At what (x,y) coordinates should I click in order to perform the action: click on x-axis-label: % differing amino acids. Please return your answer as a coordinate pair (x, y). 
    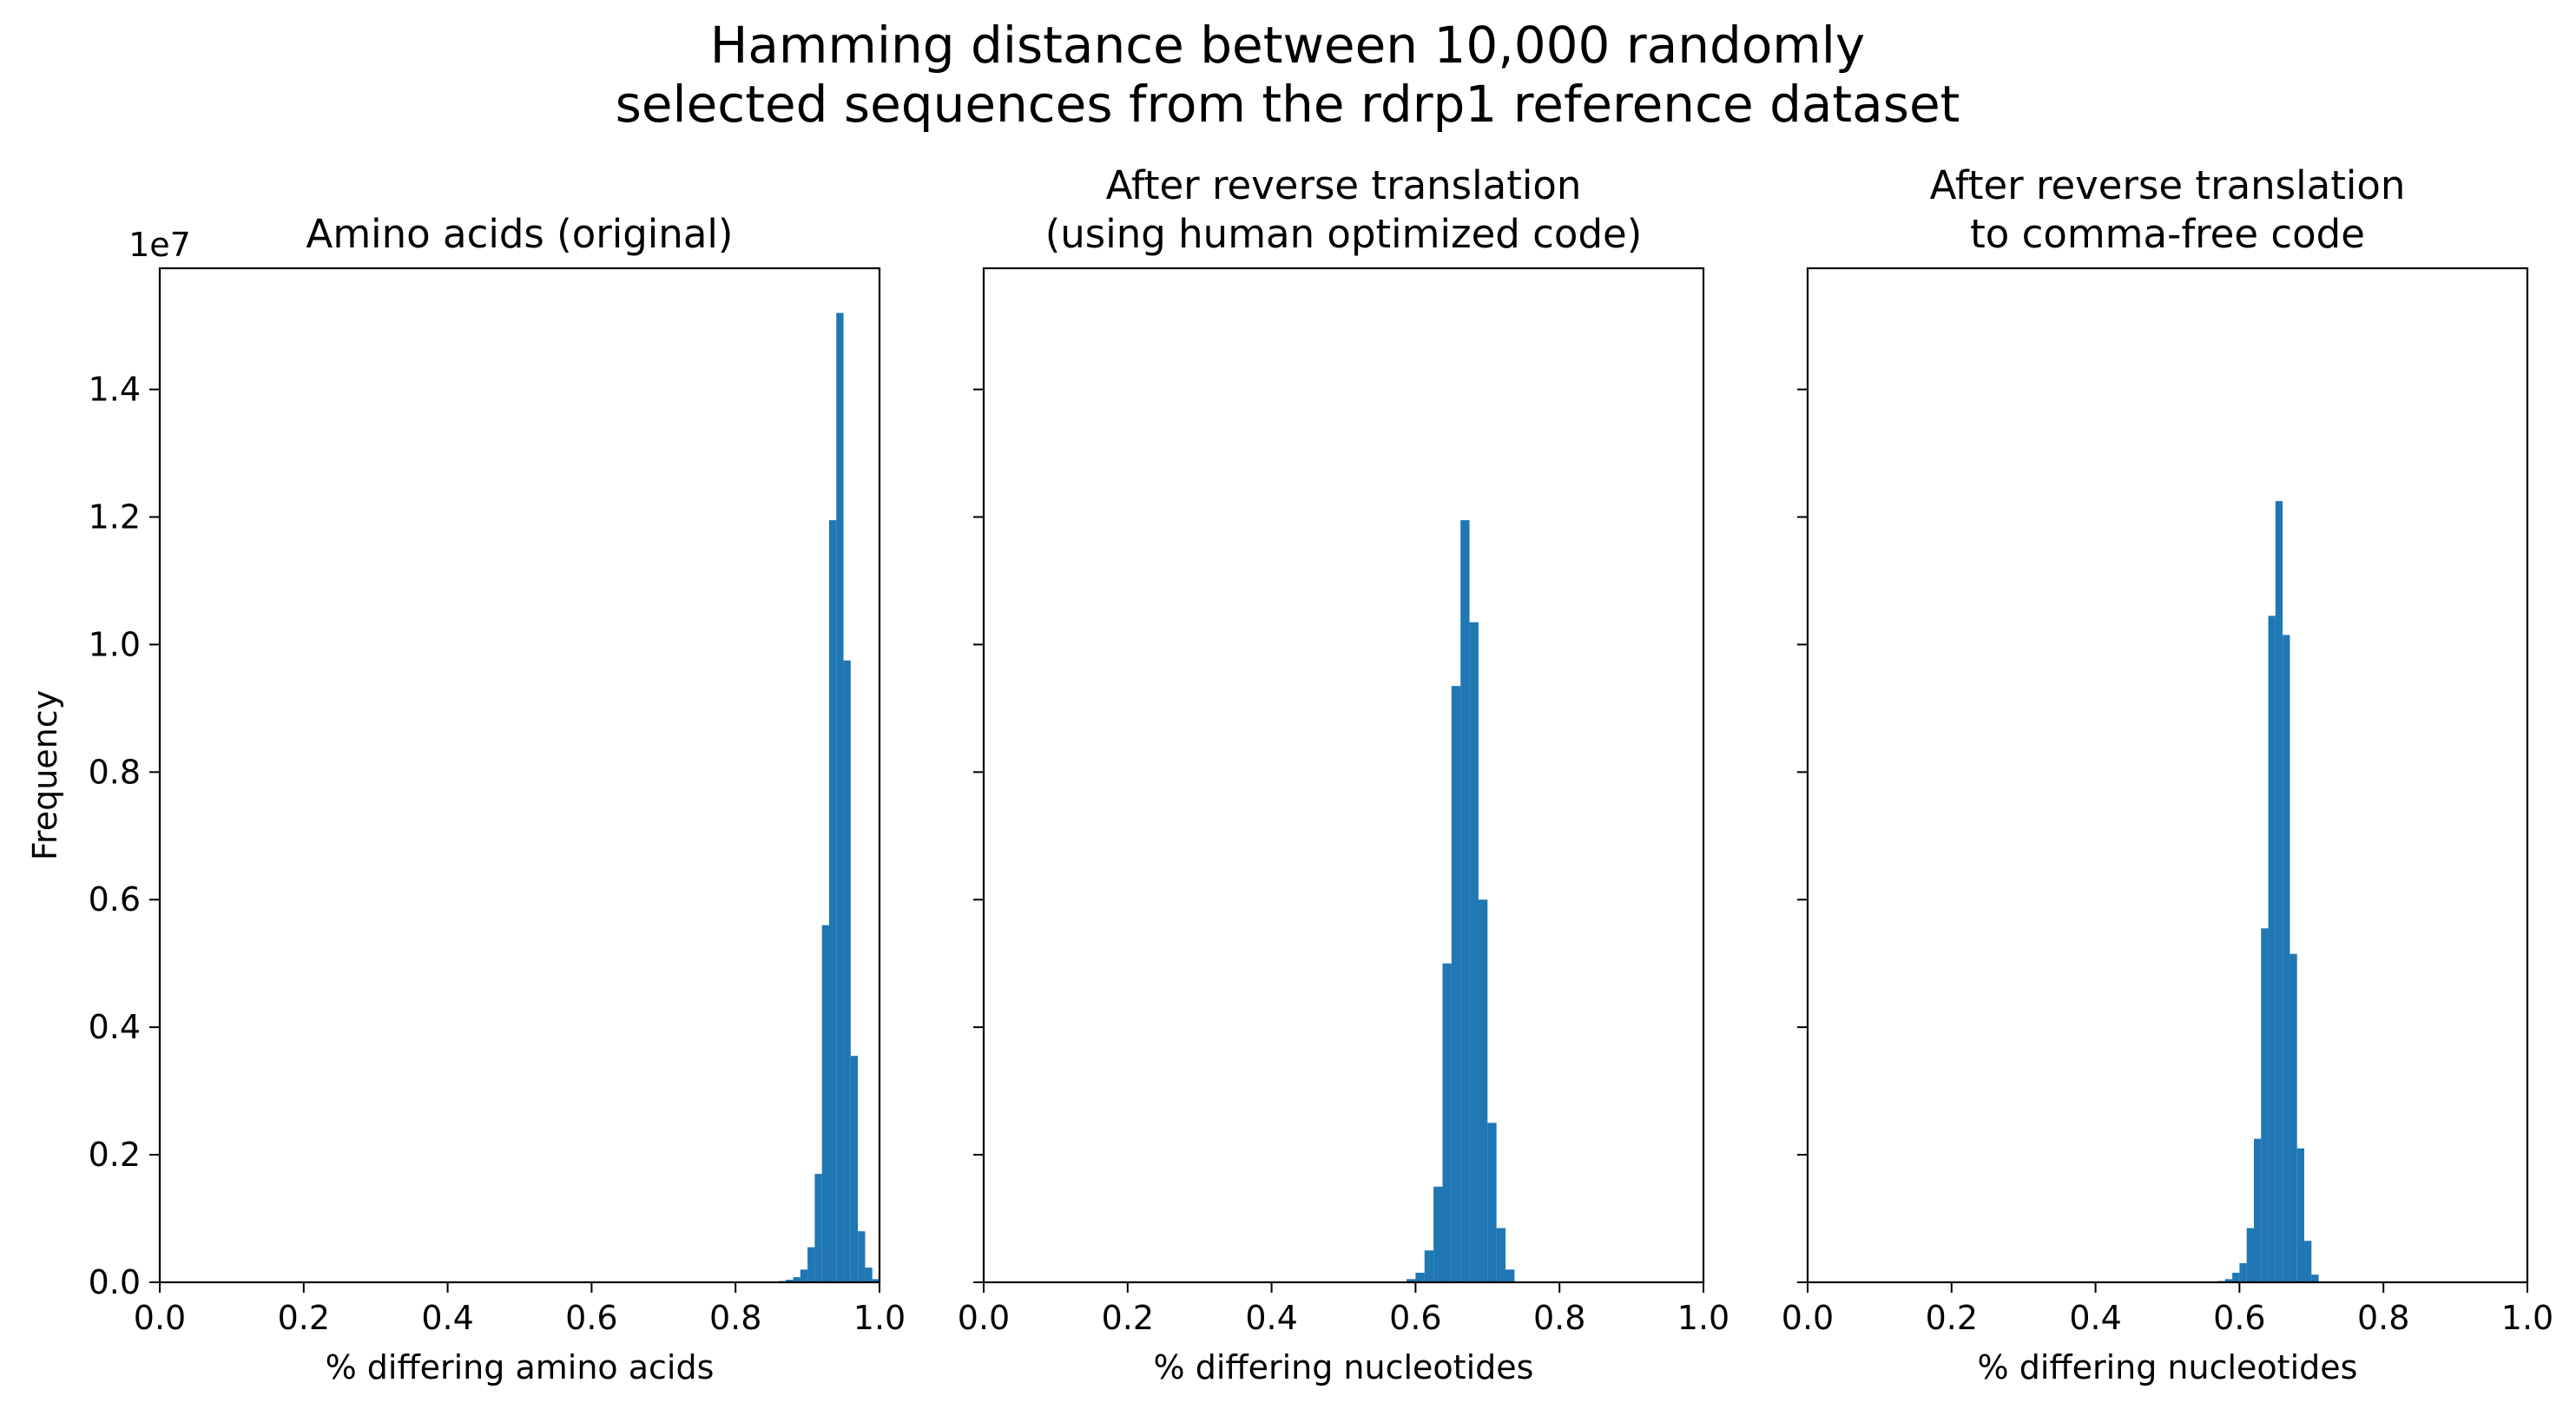
    Looking at the image, I should click on (520, 1367).